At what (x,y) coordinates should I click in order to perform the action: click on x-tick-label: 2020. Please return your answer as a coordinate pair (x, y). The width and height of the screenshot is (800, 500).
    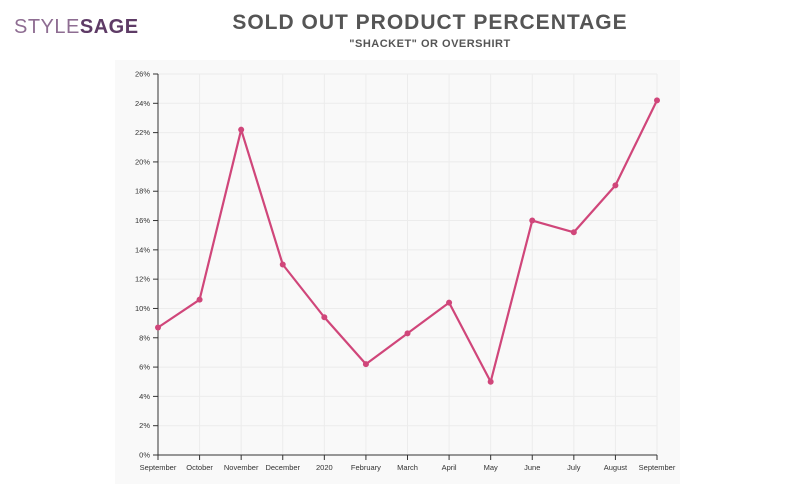
    Looking at the image, I should click on (324, 467).